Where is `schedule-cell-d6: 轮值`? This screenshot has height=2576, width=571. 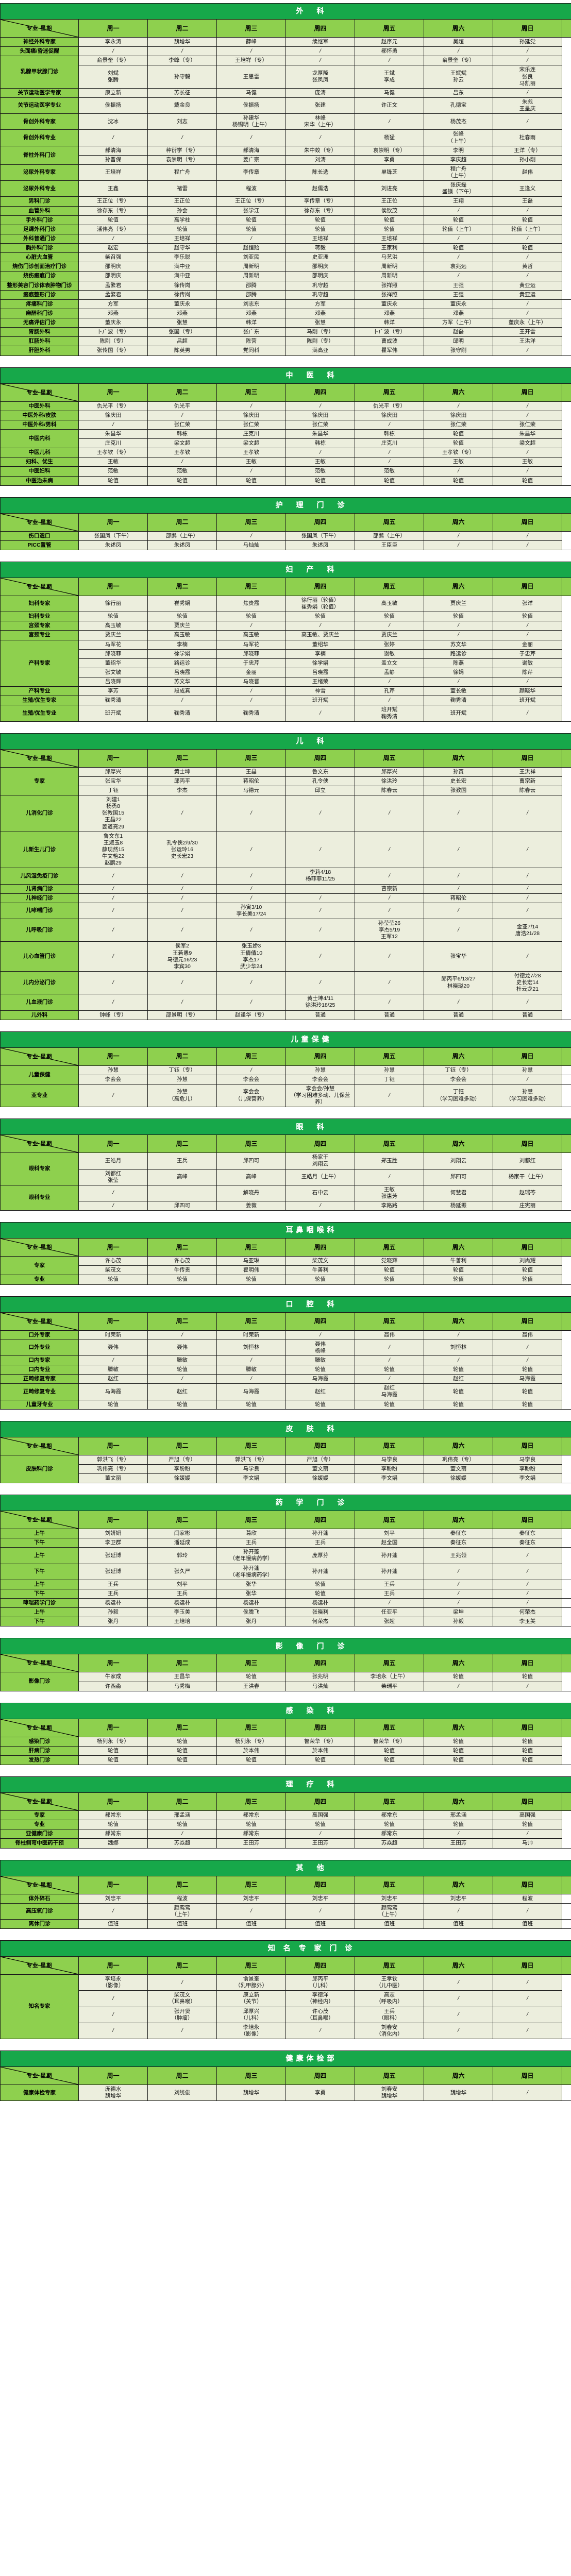
schedule-cell-d6: 轮值 is located at coordinates (458, 1271).